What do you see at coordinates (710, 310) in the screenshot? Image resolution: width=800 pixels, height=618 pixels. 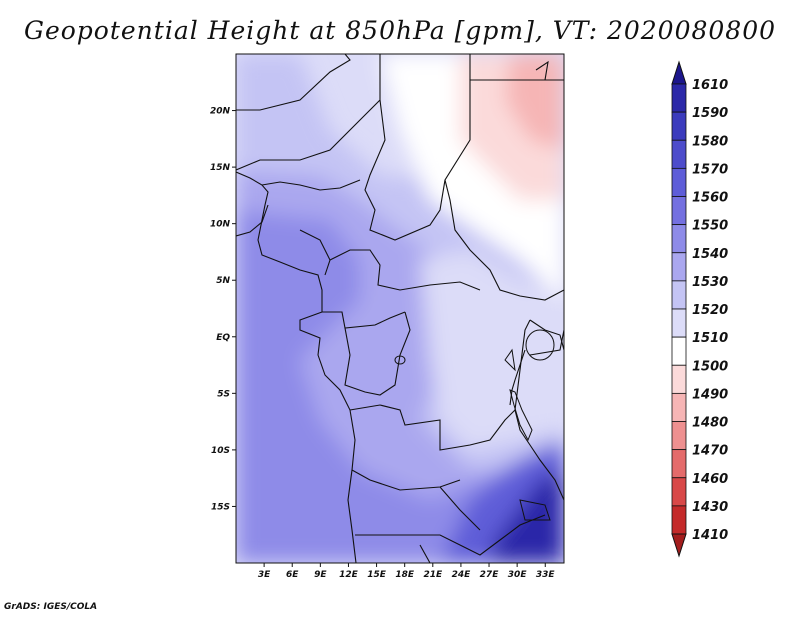 I see `colorbar-label: 1520` at bounding box center [710, 310].